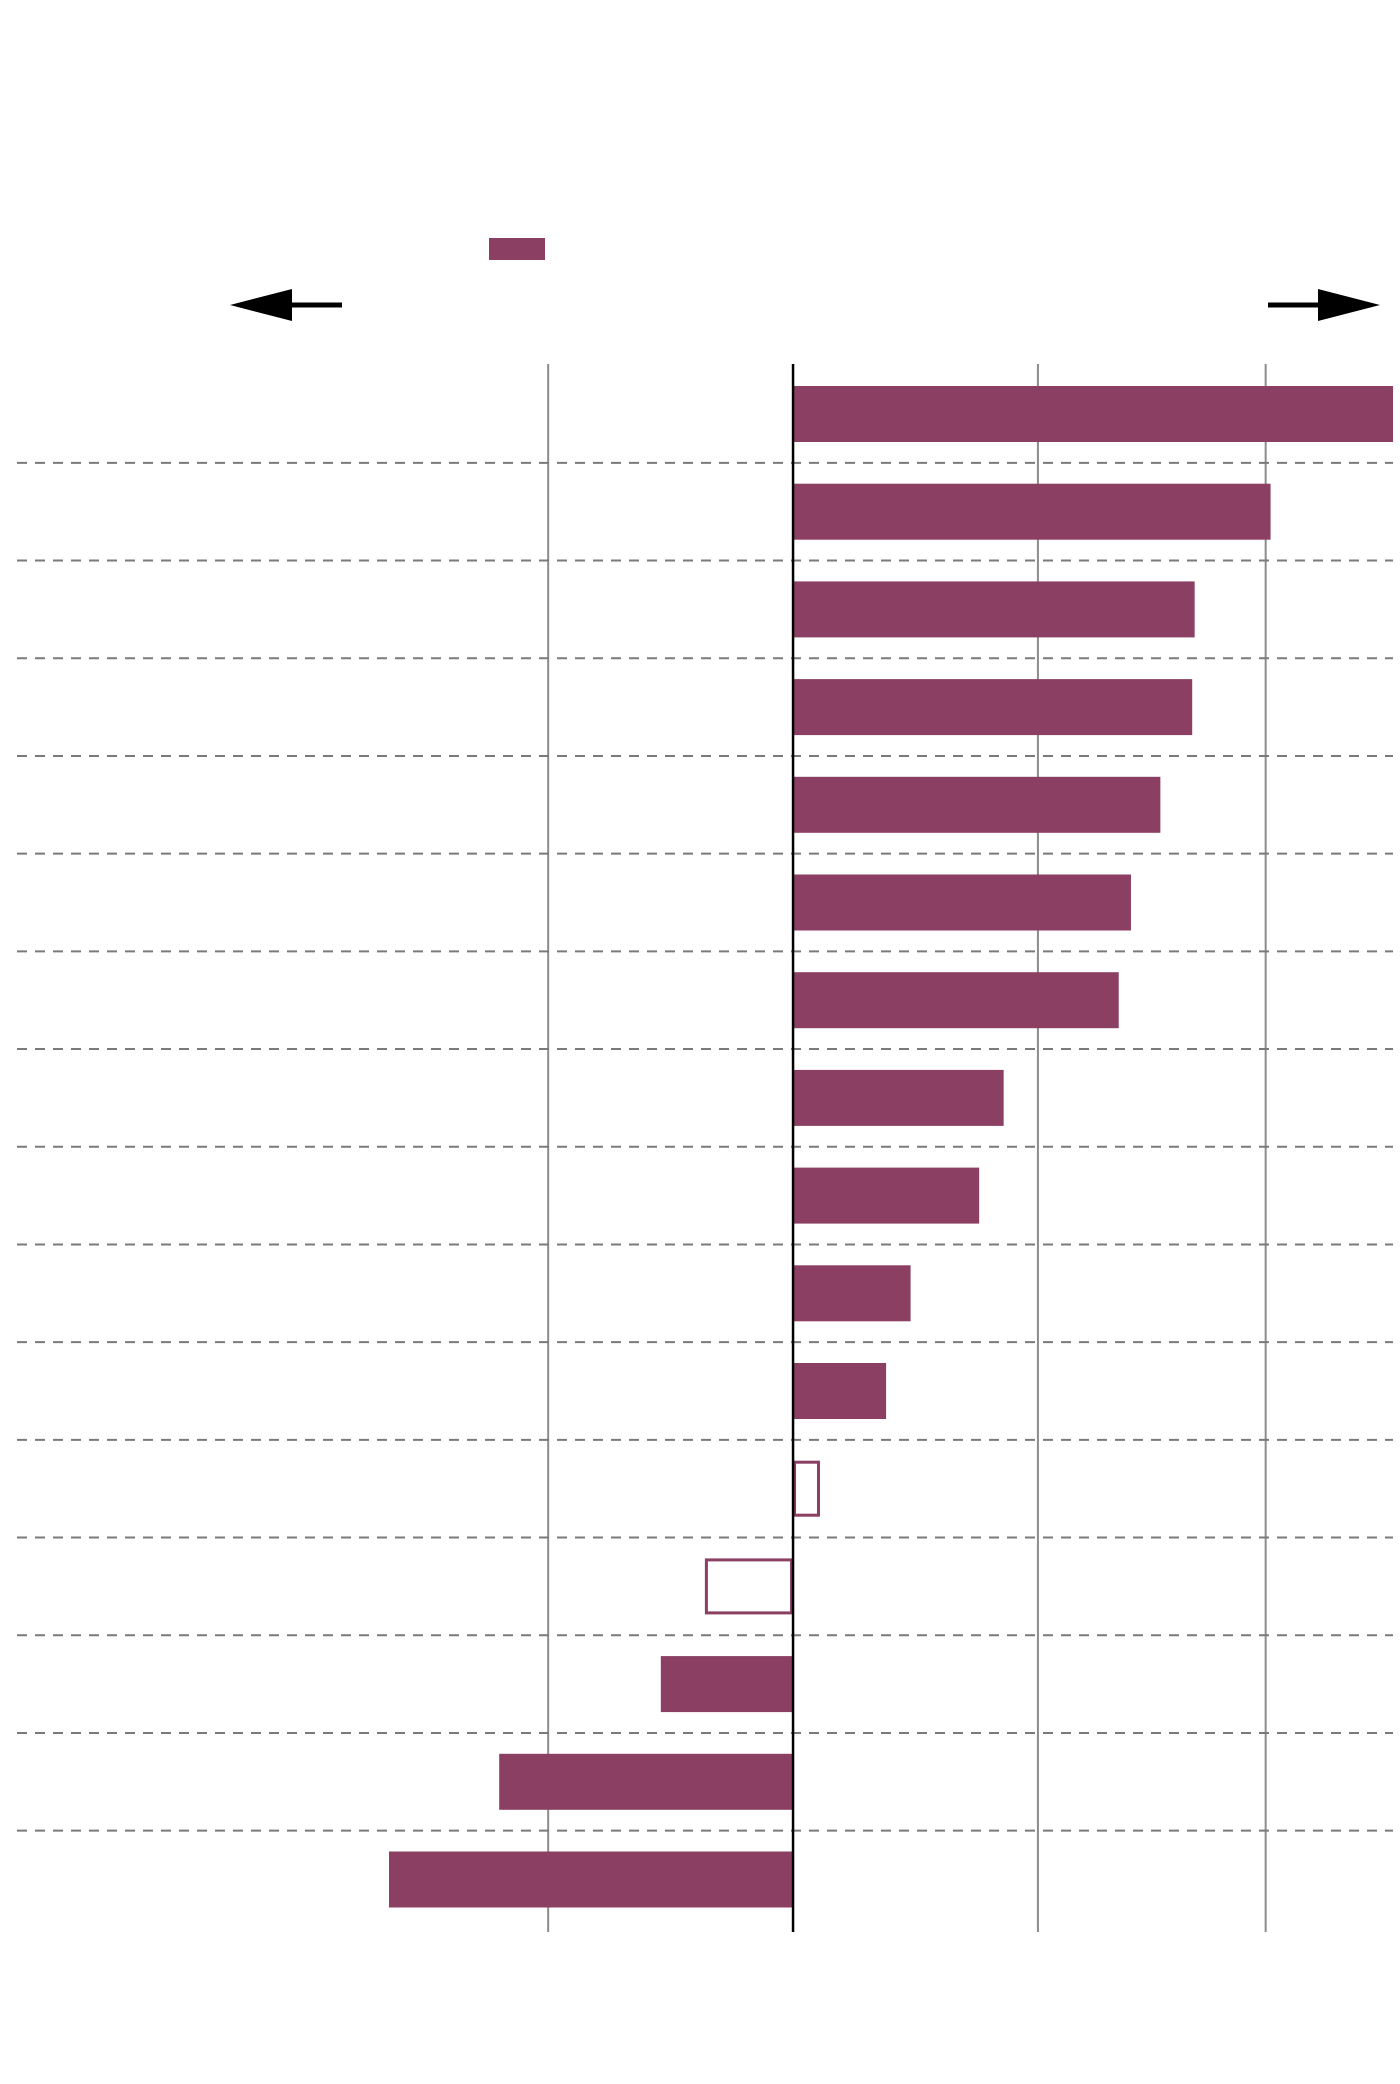  I want to click on legend, so click(517, 249).